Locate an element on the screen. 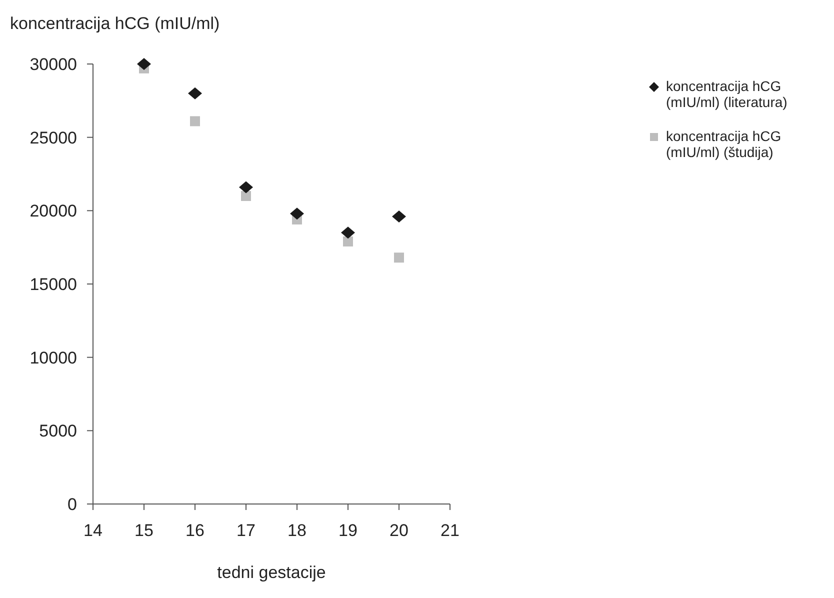  y-tick-label: 10000 is located at coordinates (53, 358).